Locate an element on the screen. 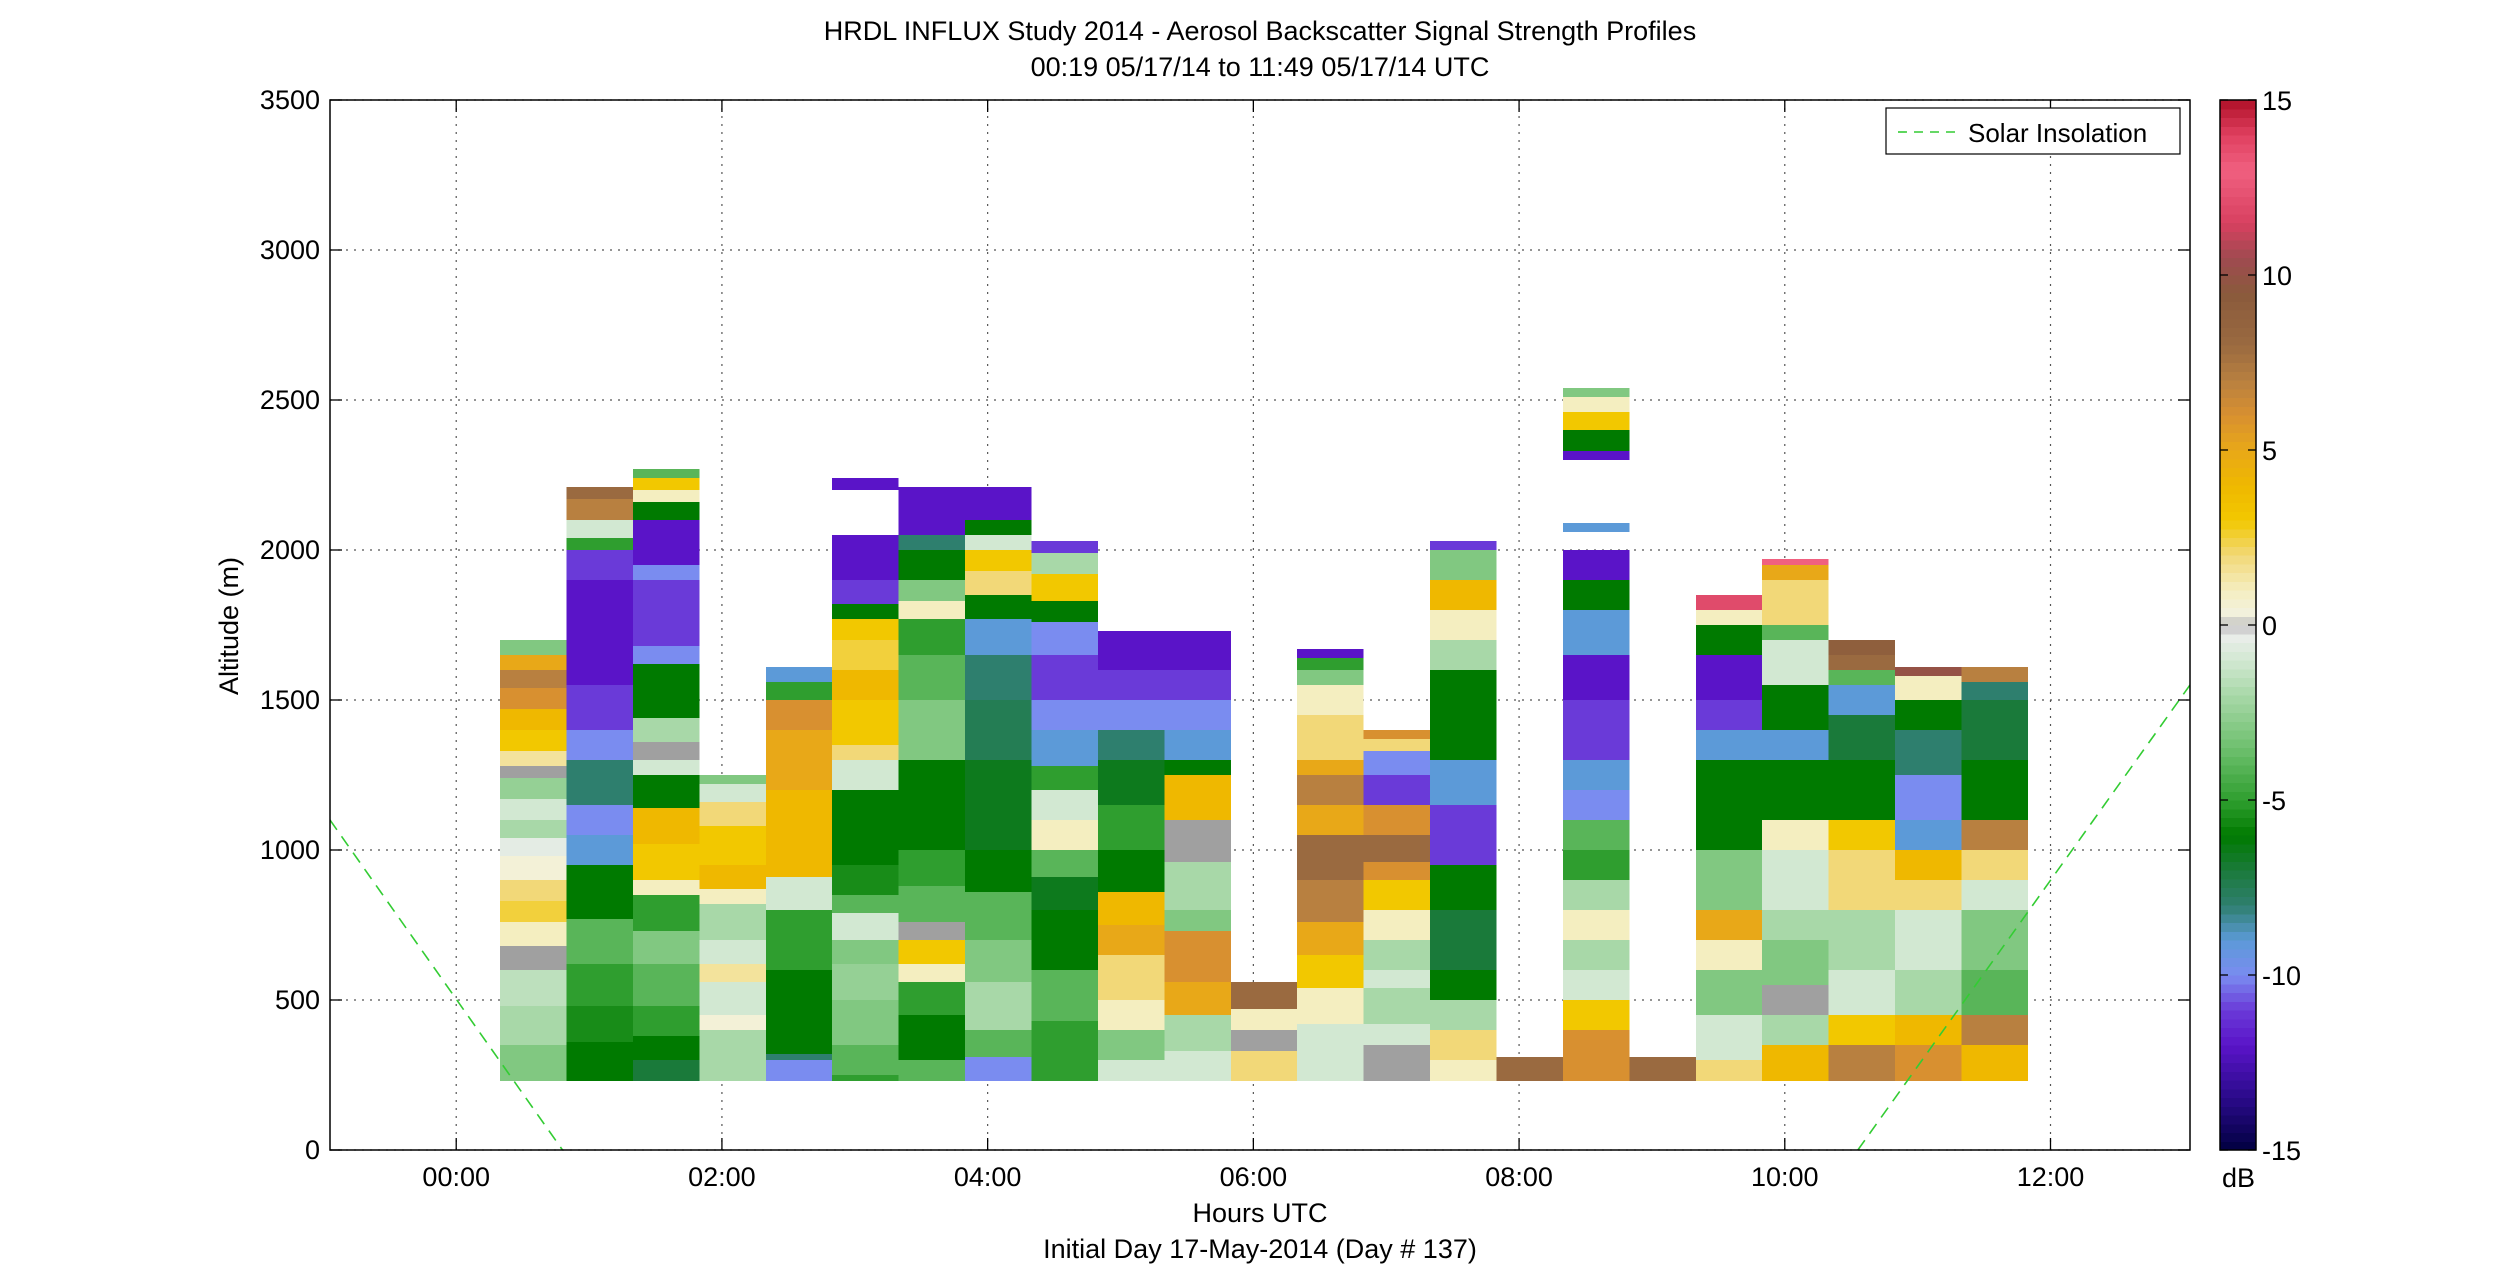 The image size is (2515, 1282). legend-box is located at coordinates (2033, 131).